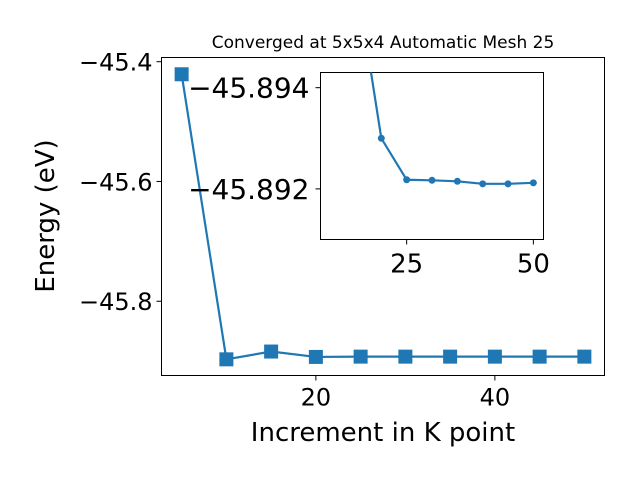 The image size is (640, 480). Describe the element at coordinates (248, 189) in the screenshot. I see `inset-y-tick-label: −45.892` at that location.